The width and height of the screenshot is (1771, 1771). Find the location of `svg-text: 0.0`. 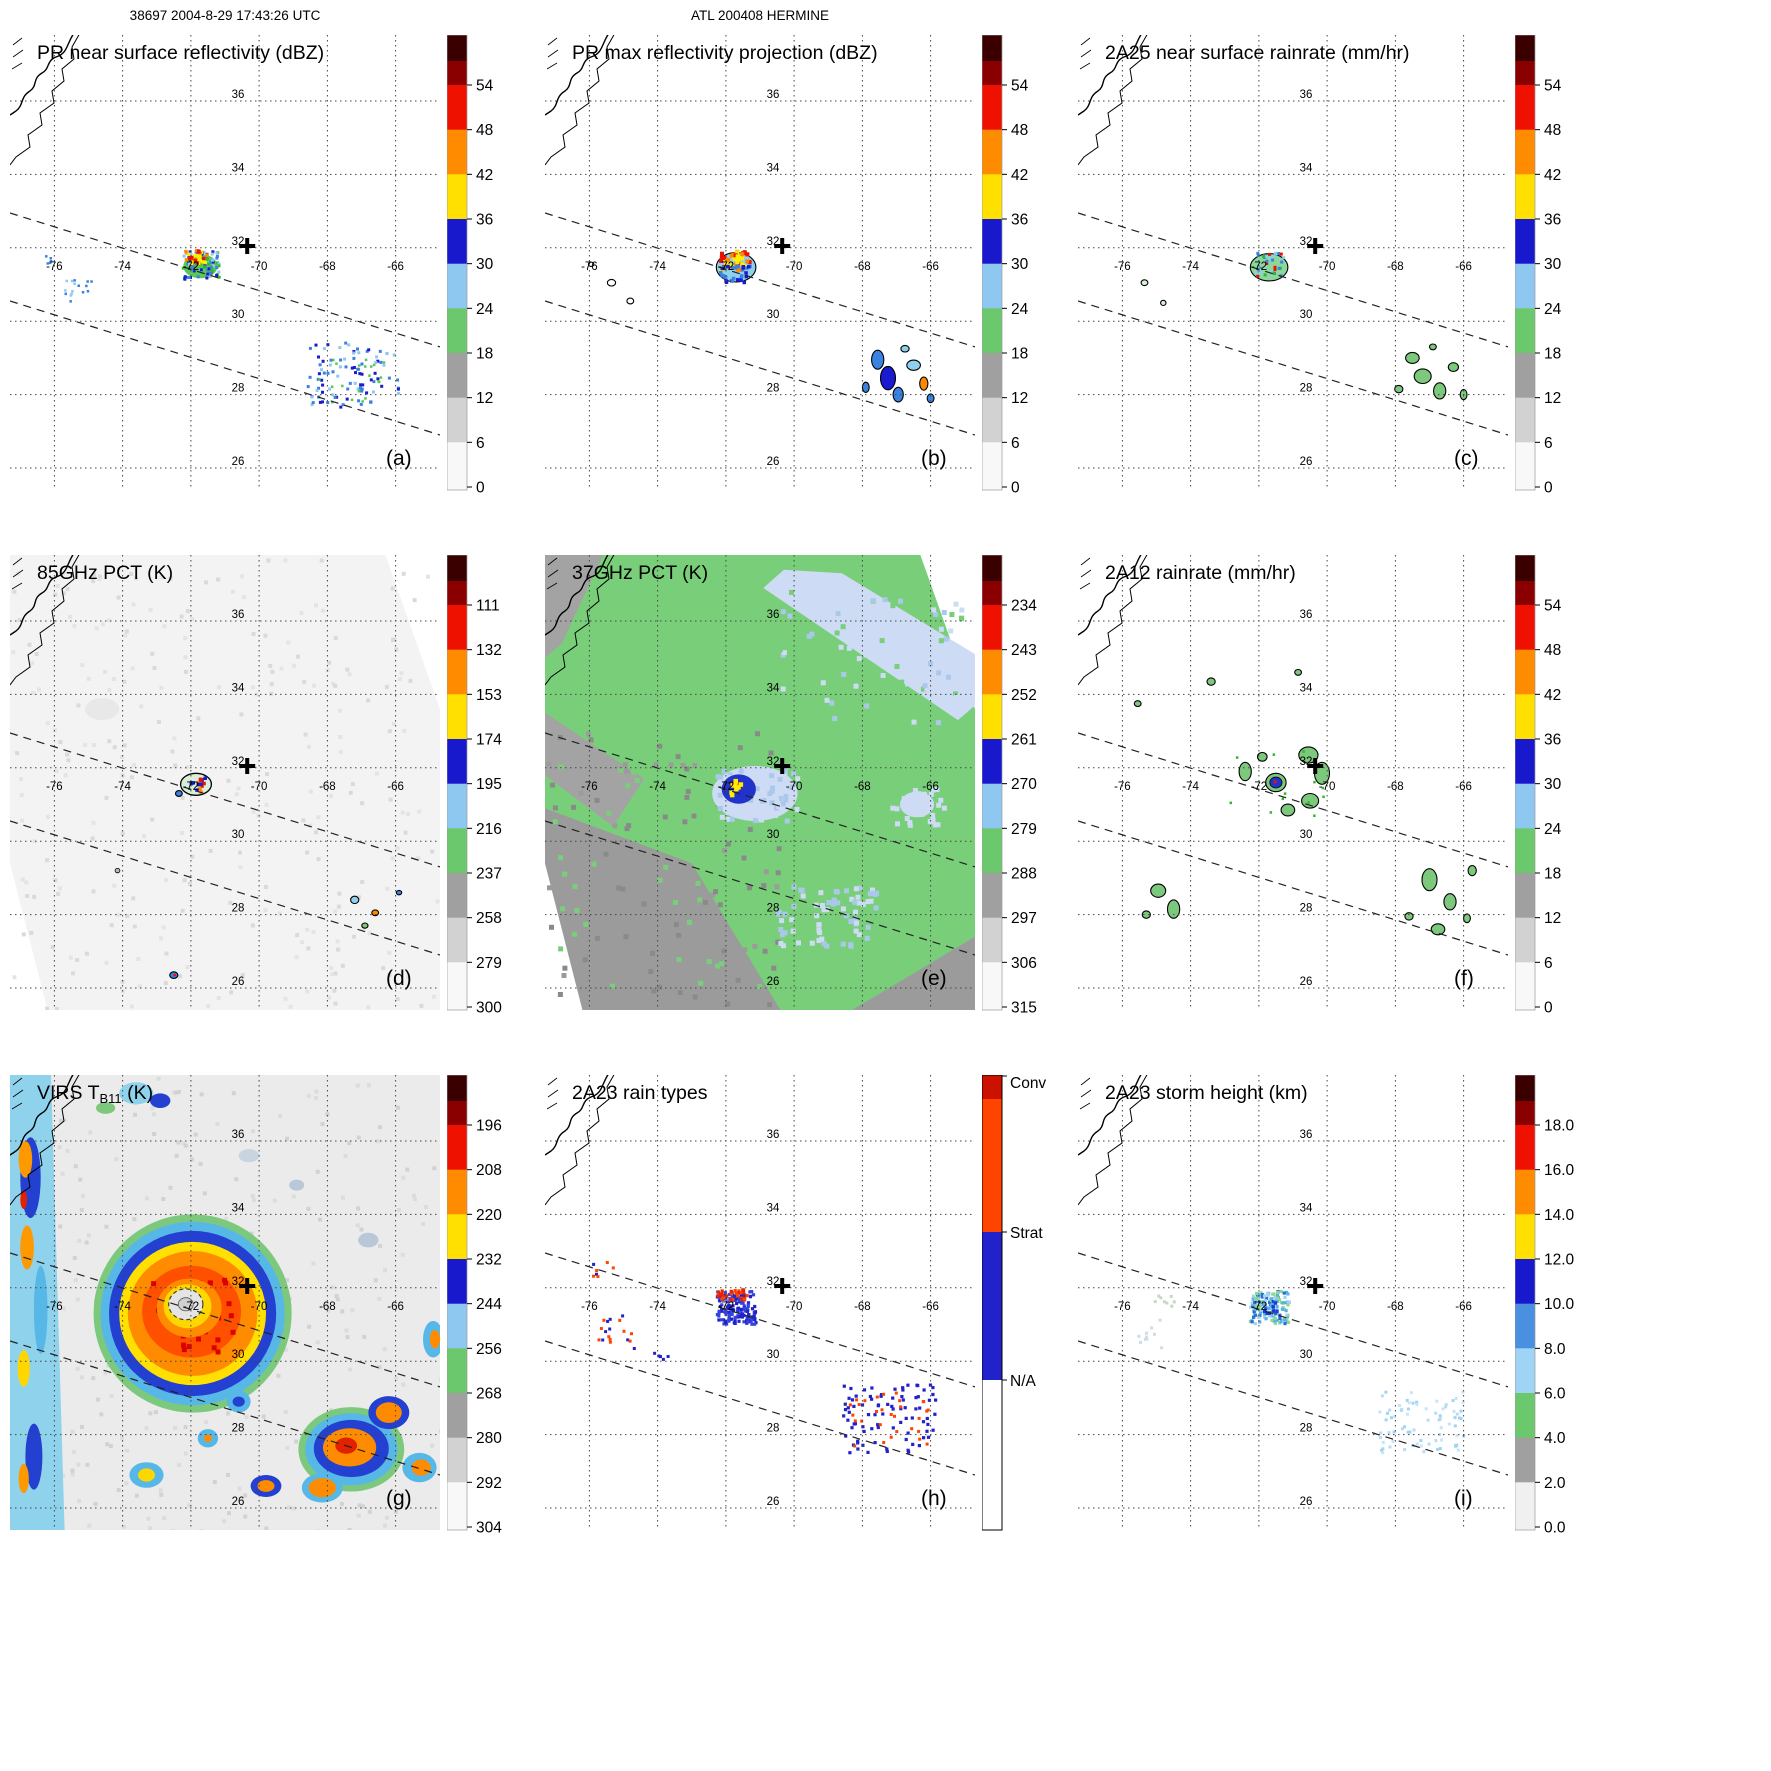

svg-text: 0.0 is located at coordinates (1555, 1528).